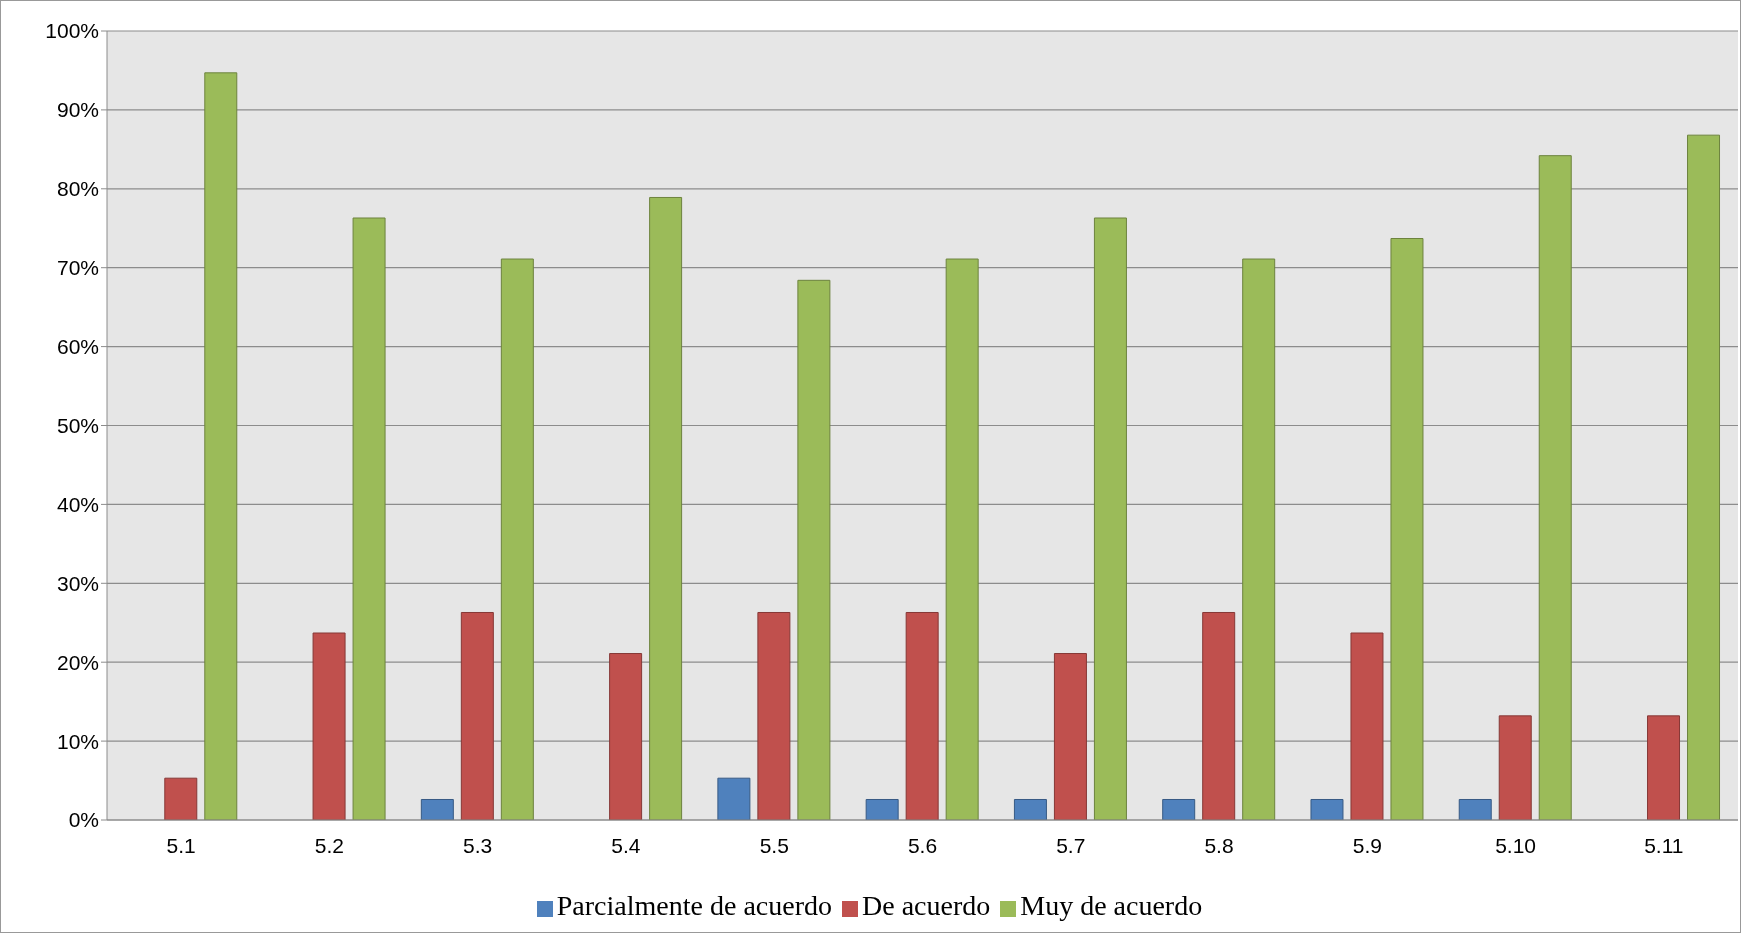 The width and height of the screenshot is (1741, 933). Describe the element at coordinates (77, 110) in the screenshot. I see `y-tick-label: 90%` at that location.